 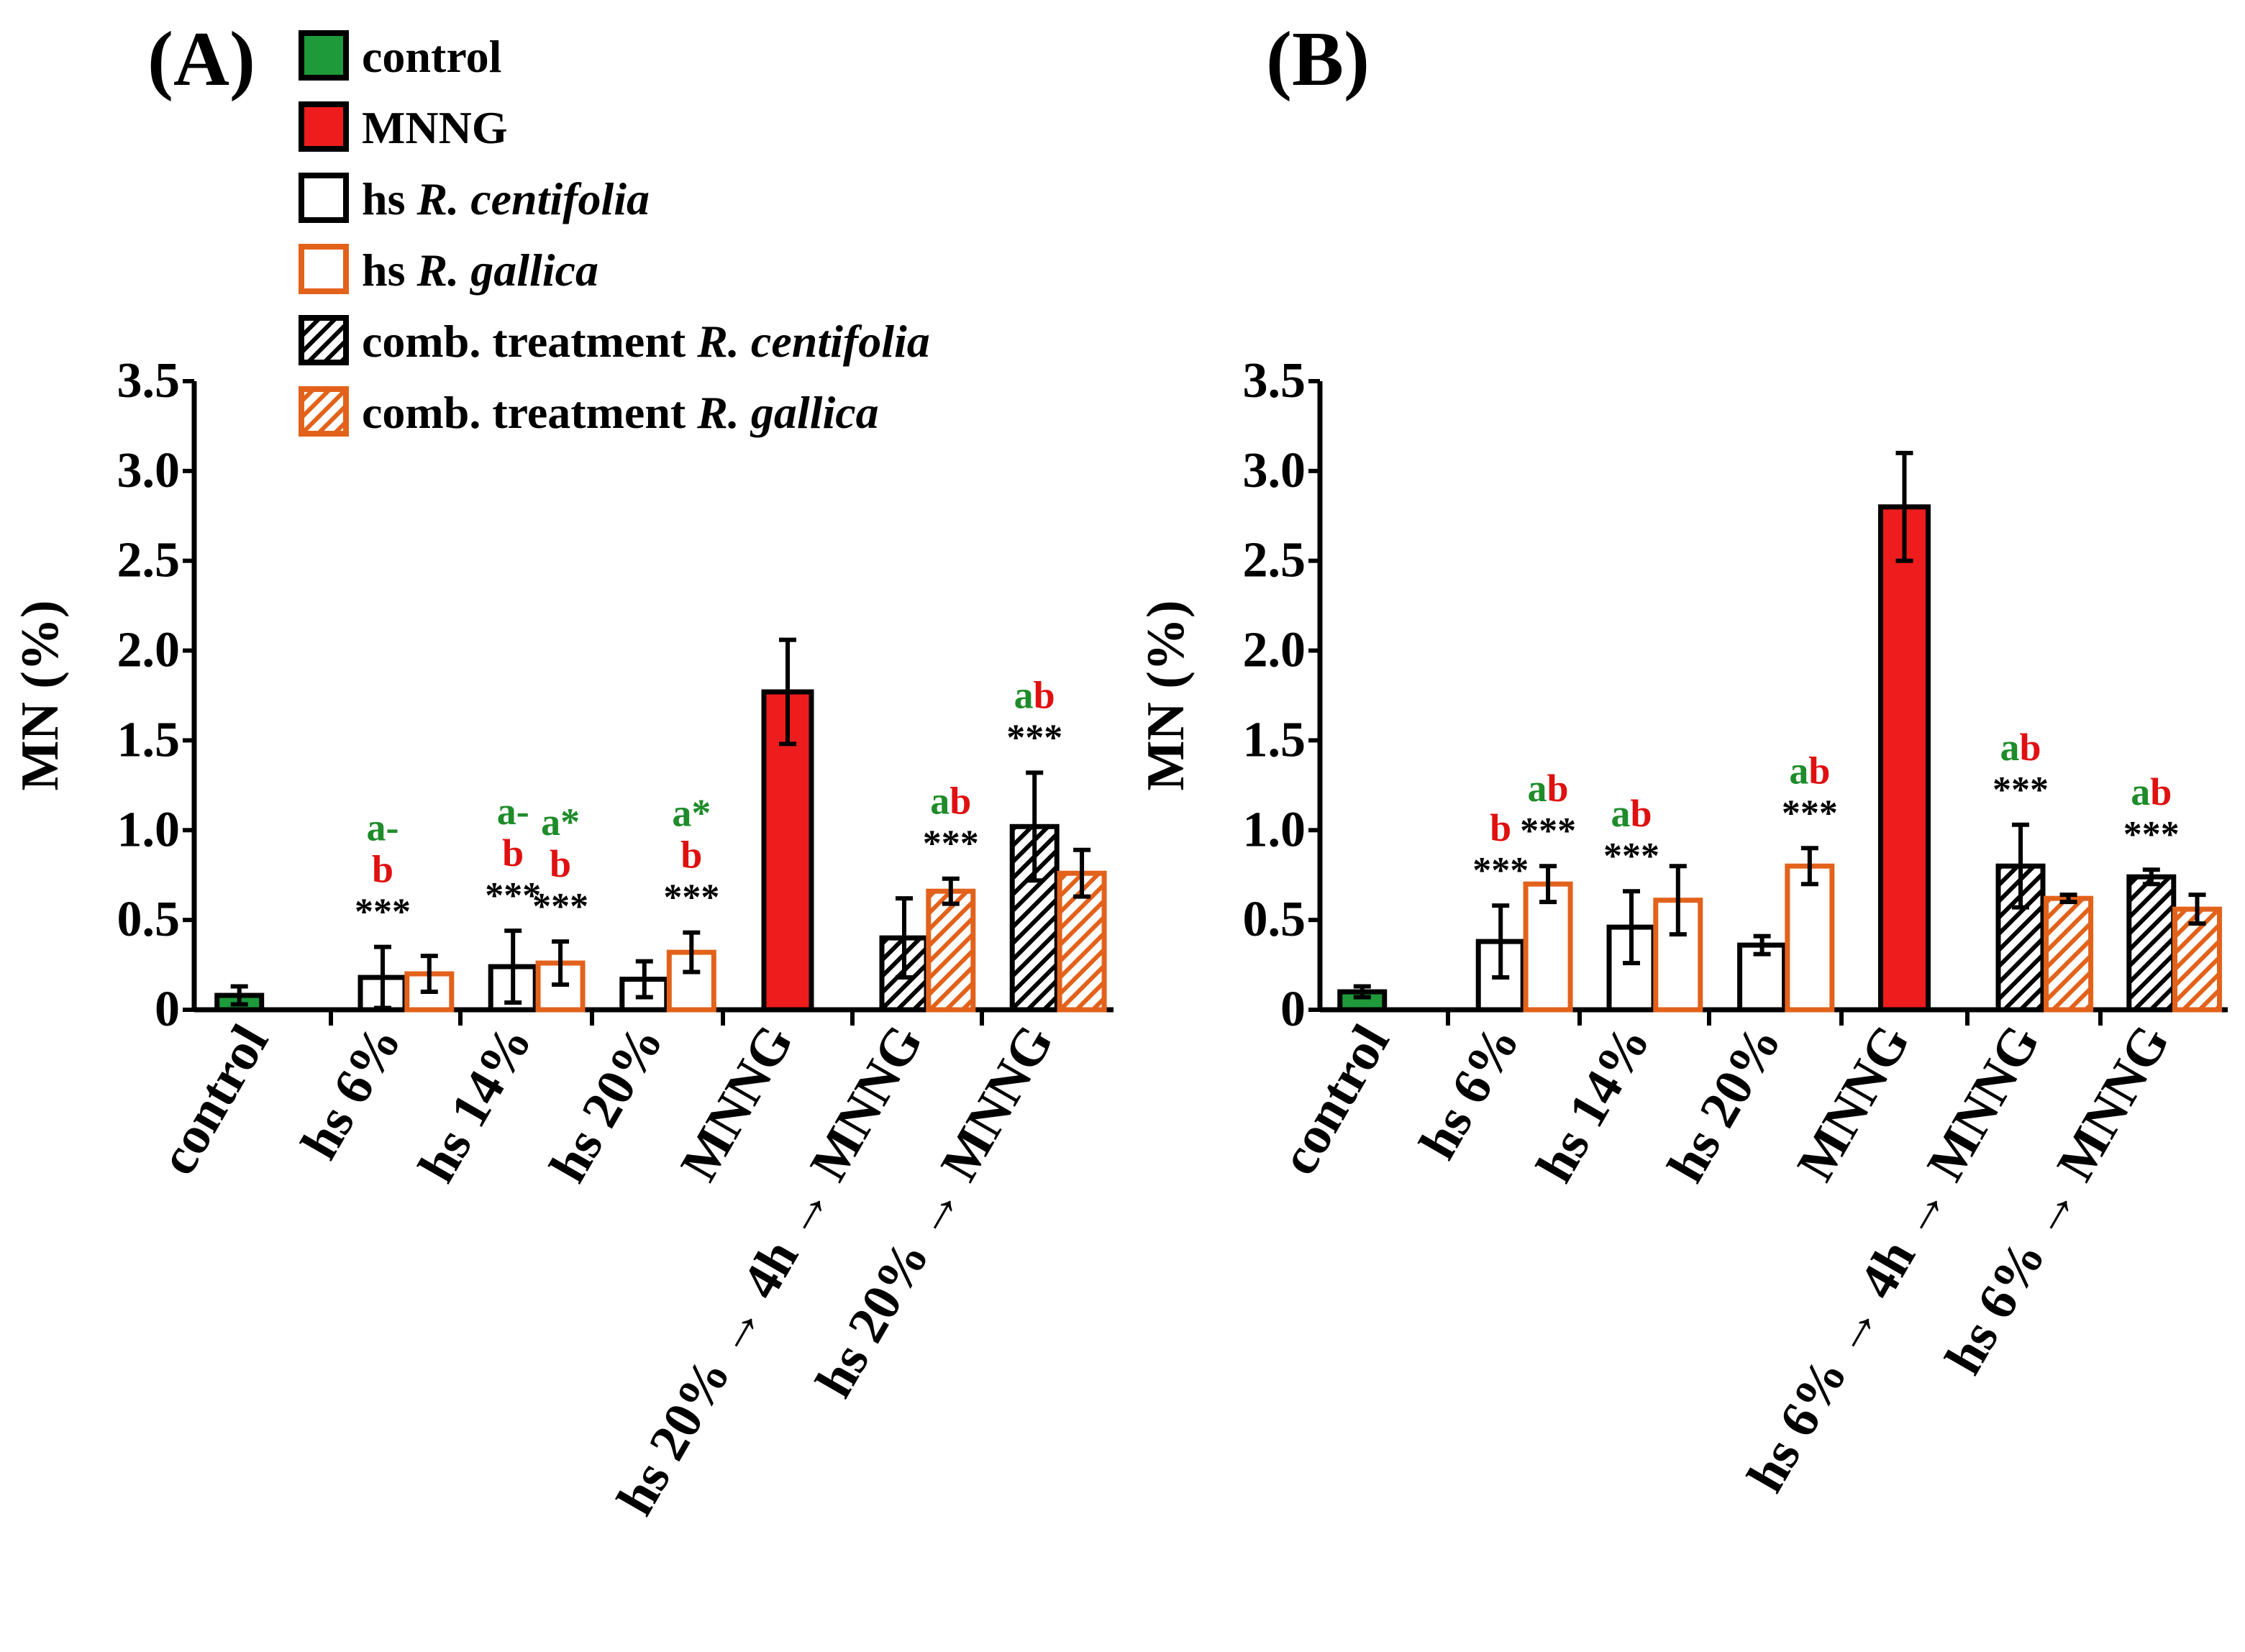 I want to click on legend-label-control: control, so click(x=432, y=56).